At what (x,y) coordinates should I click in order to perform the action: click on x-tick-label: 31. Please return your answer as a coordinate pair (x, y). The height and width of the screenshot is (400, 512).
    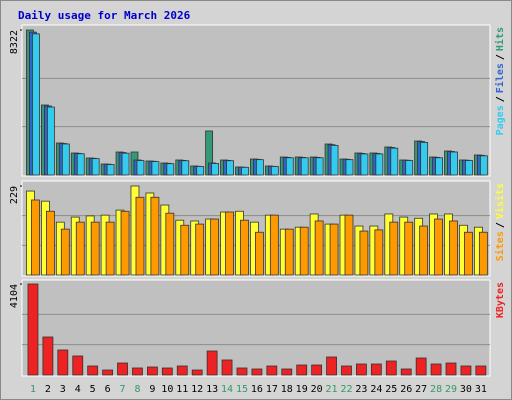
    Looking at the image, I should click on (481, 389).